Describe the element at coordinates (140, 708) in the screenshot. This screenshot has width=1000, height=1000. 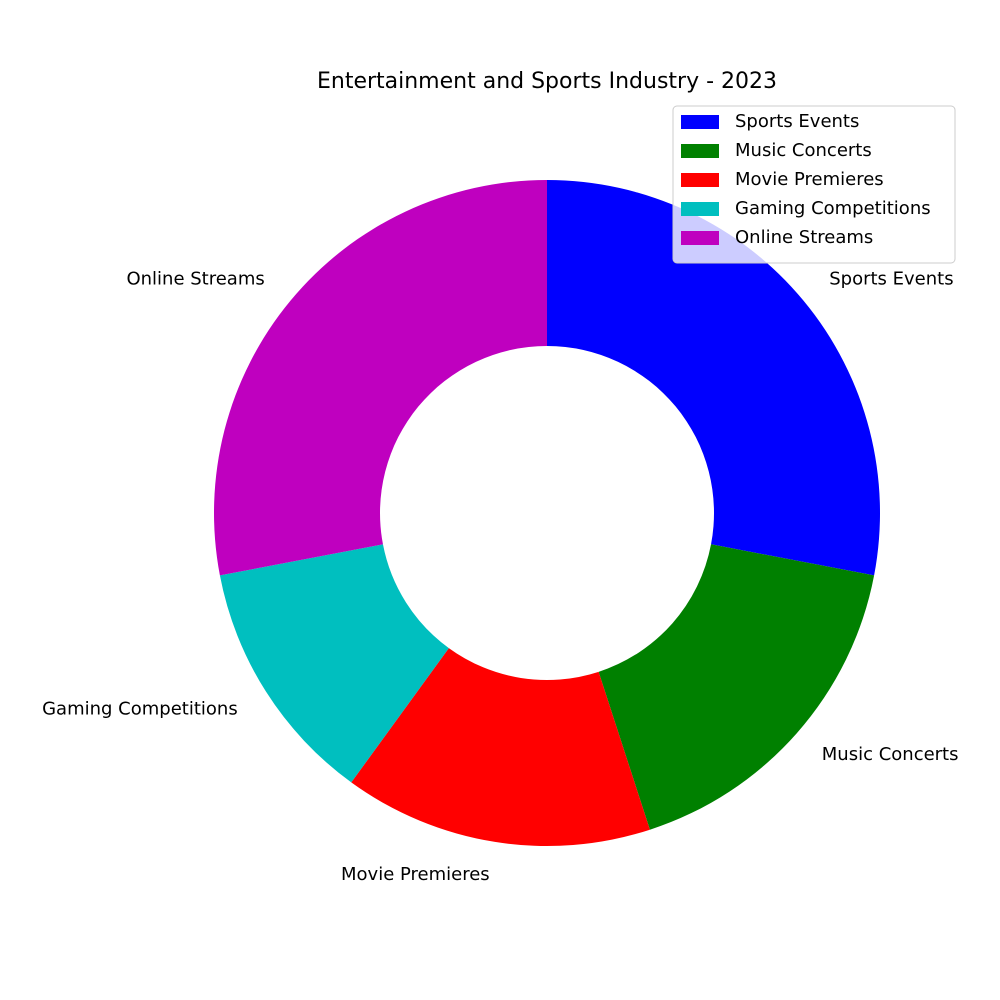
I see `slice-label-gaming-competitions: Gaming Competitions` at that location.